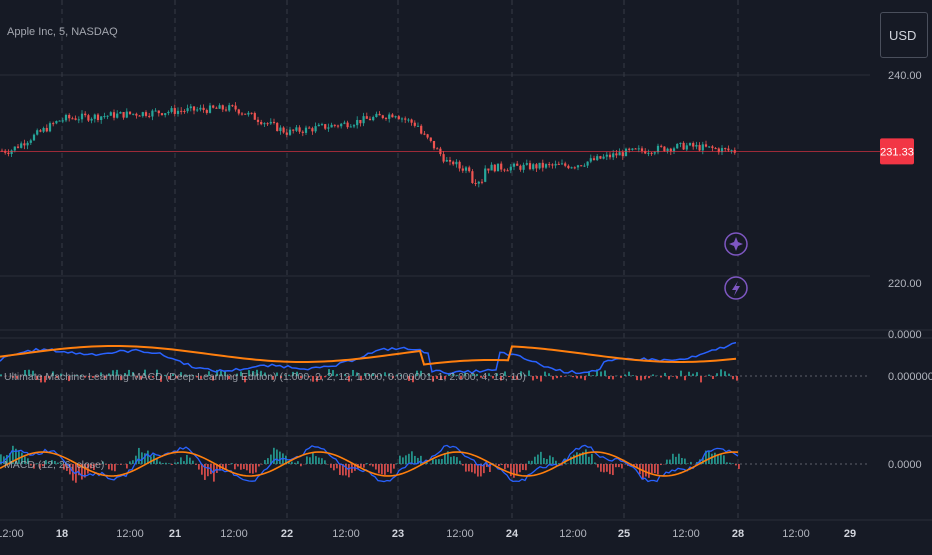 The image size is (932, 555). I want to click on ml-macd-zero-tick: 0.00000000, so click(910, 377).